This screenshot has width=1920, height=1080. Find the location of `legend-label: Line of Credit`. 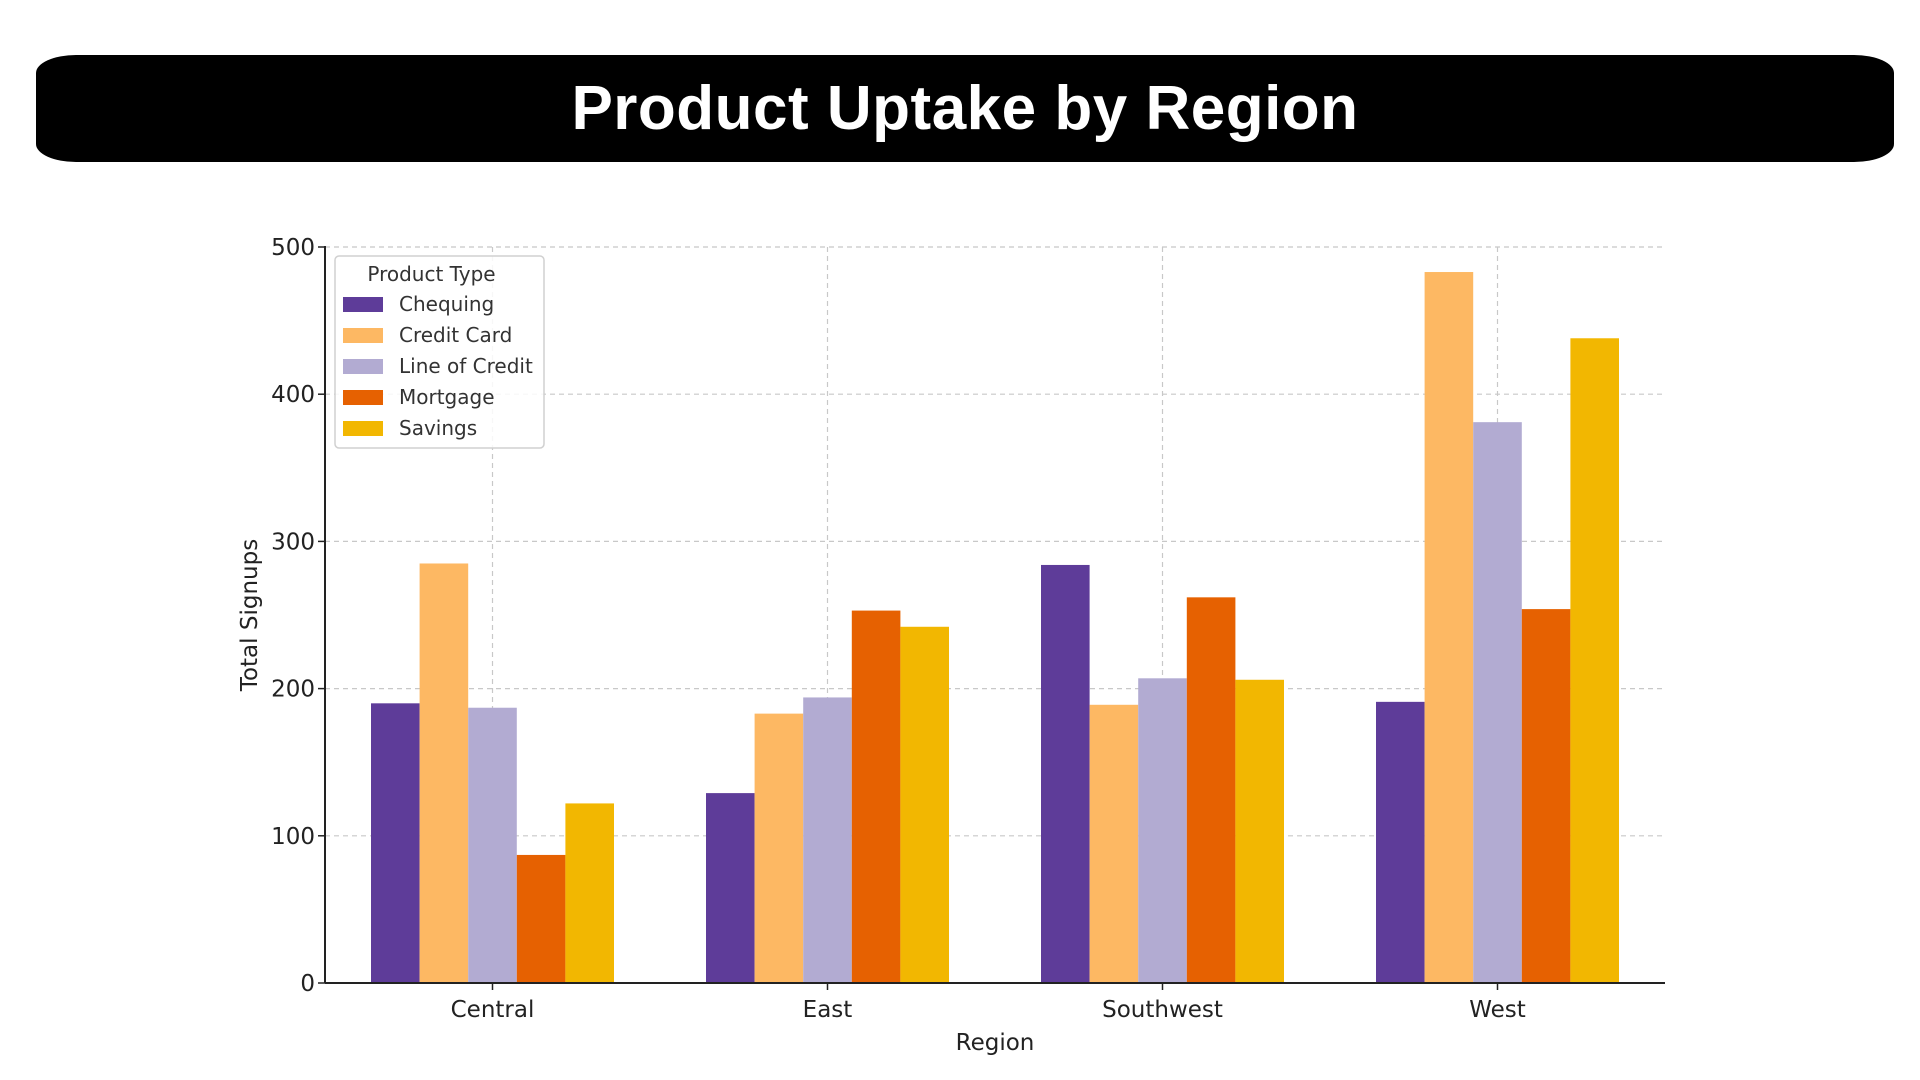

legend-label: Line of Credit is located at coordinates (466, 366).